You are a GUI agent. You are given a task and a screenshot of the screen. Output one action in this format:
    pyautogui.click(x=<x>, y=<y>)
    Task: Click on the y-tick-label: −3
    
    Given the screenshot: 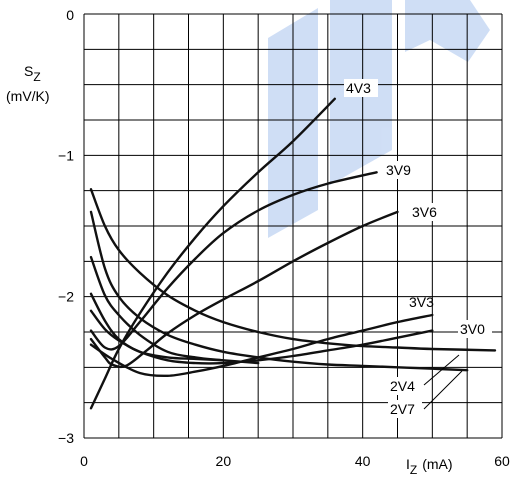 What is the action you would take?
    pyautogui.click(x=66, y=438)
    